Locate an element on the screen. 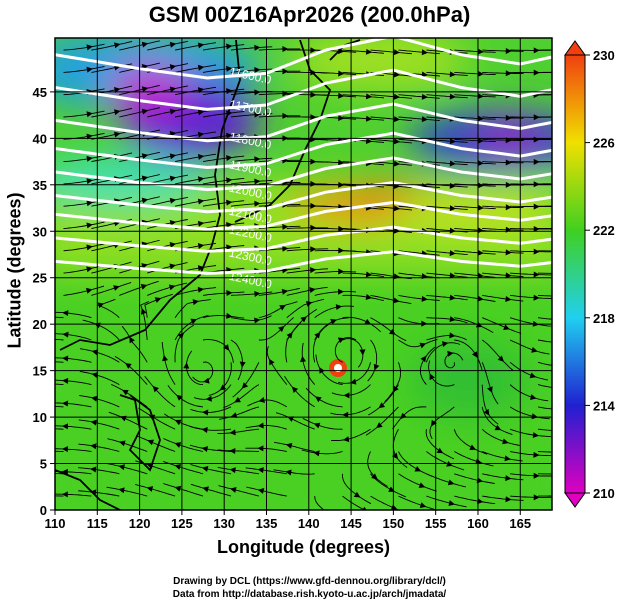  colorbar-tick-label: 222 is located at coordinates (604, 230).